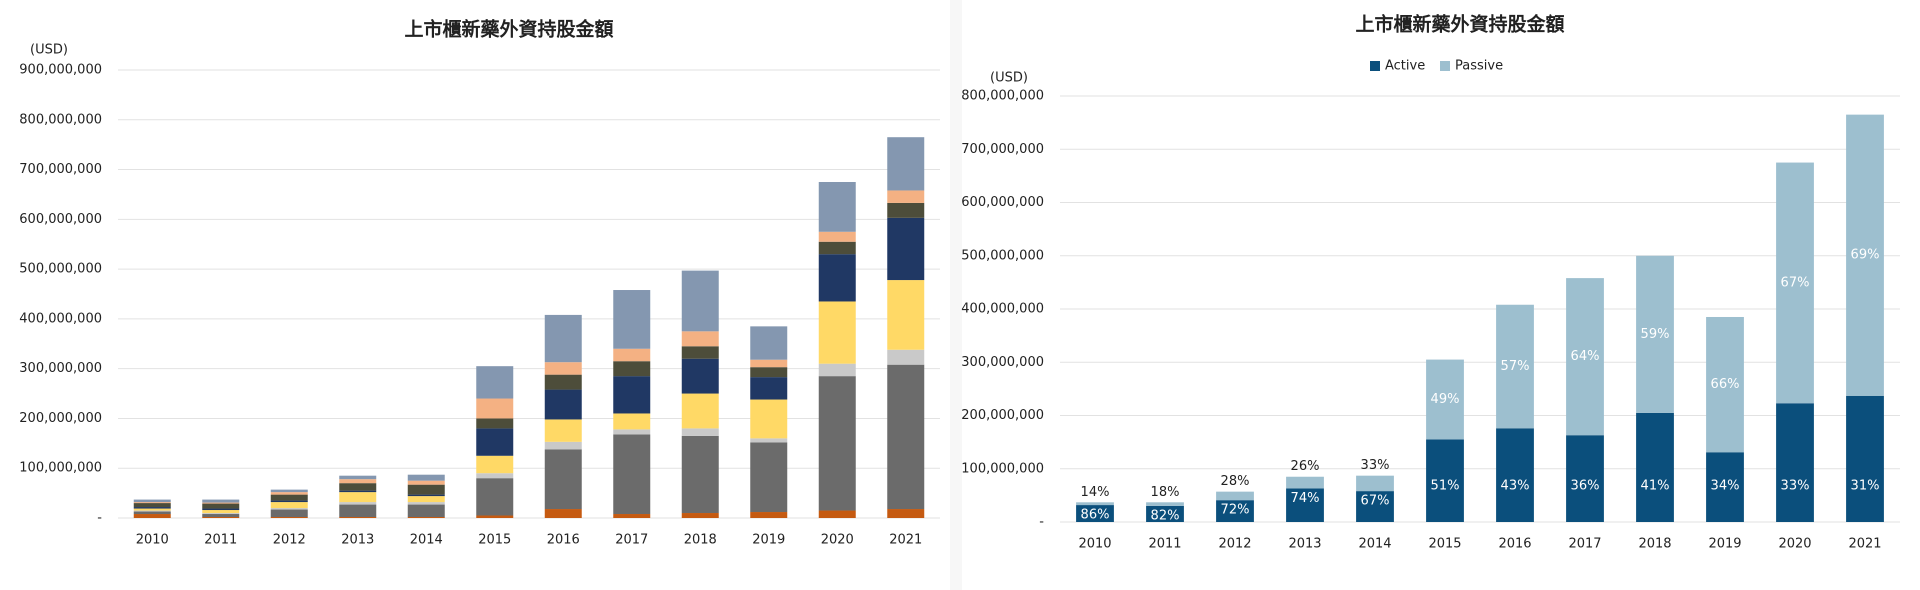  Describe the element at coordinates (60, 70) in the screenshot. I see `y-tick-label: 900,000,000` at that location.